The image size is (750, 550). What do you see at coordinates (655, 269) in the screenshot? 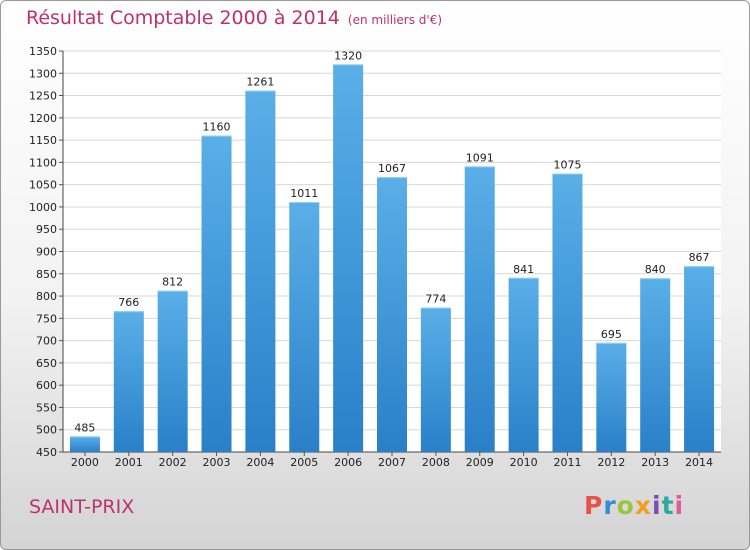
I see `data-label: 840` at bounding box center [655, 269].